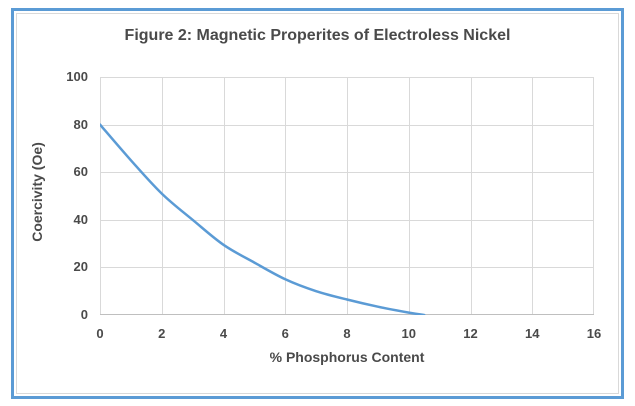 Image resolution: width=635 pixels, height=406 pixels. Describe the element at coordinates (347, 357) in the screenshot. I see `x-axis-title: % Phosphorus Content` at that location.